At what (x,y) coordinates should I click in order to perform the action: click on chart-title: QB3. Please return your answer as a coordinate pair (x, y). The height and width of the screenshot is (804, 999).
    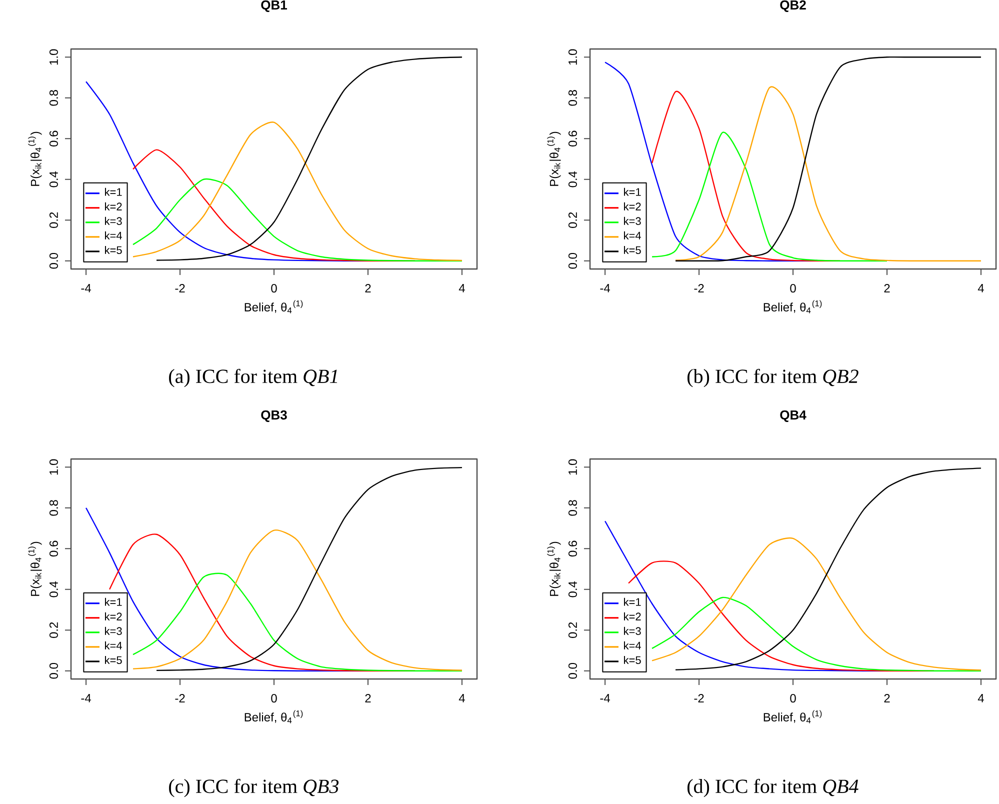
    Looking at the image, I should click on (274, 416).